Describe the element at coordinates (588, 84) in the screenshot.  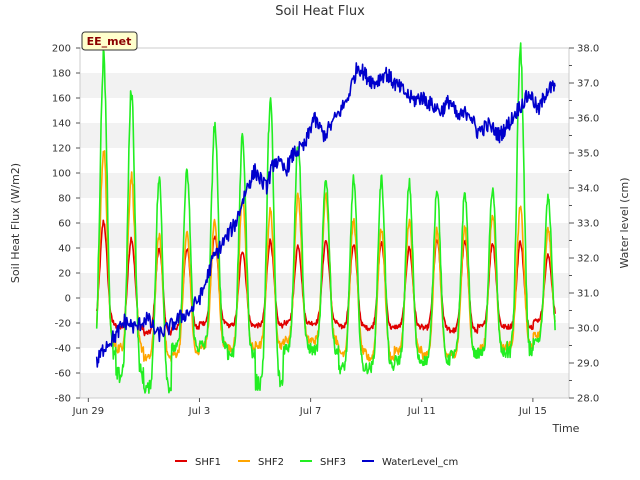
I see `right-y-tick-label: 37.0` at that location.